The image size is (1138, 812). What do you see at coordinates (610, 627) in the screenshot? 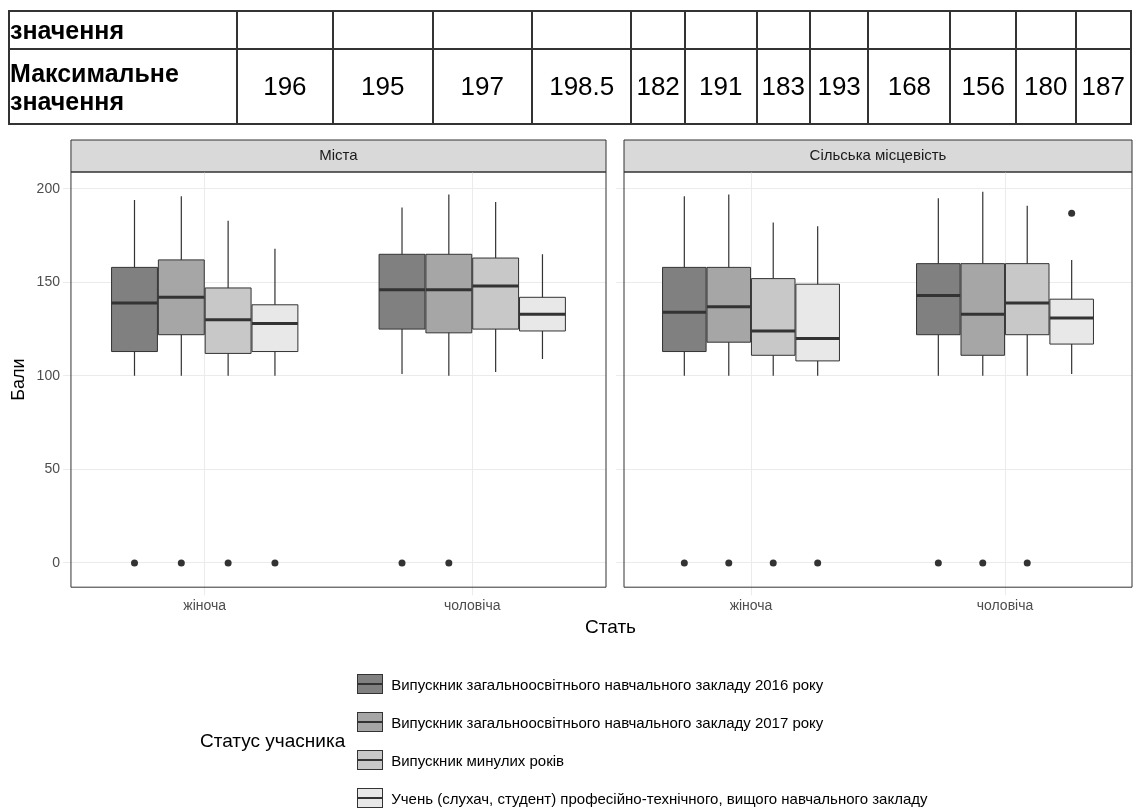
I see `x-axis-title: Стать` at bounding box center [610, 627].